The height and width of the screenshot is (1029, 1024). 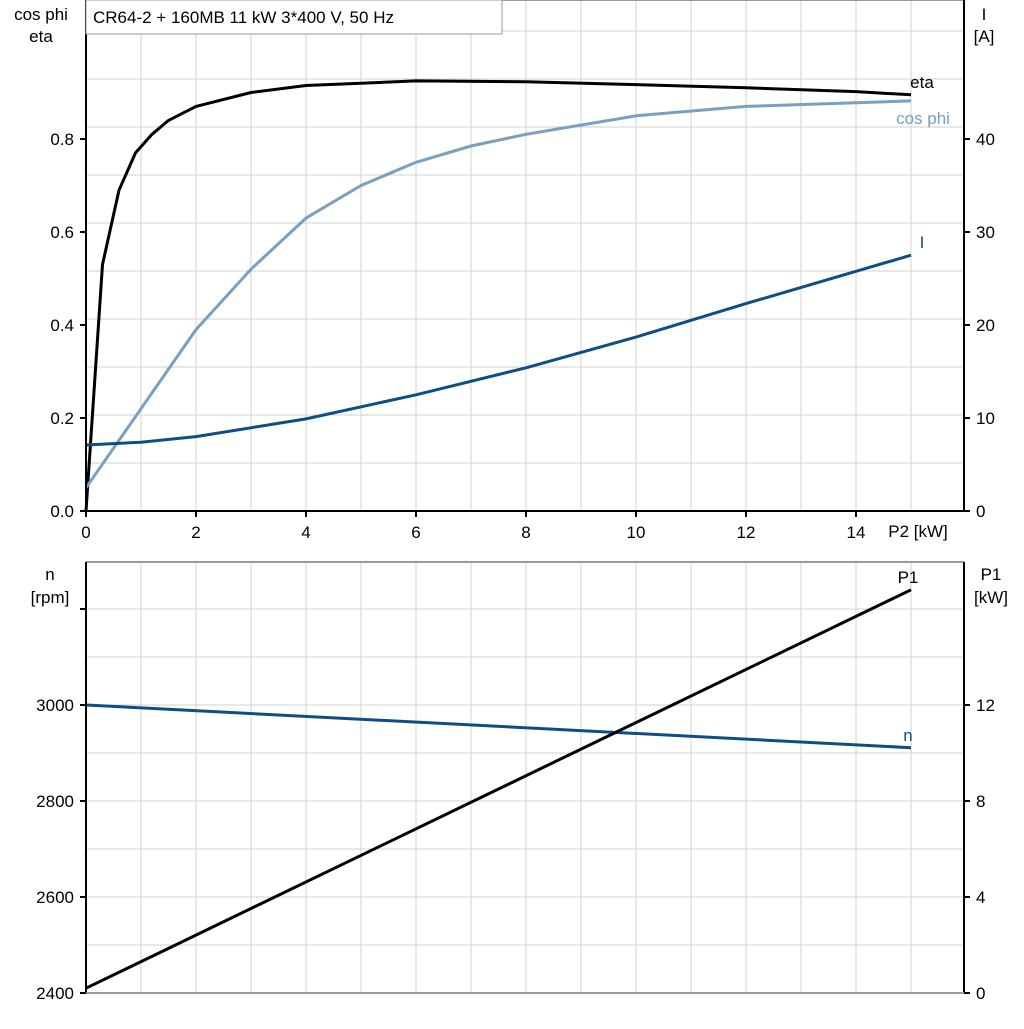 What do you see at coordinates (922, 242) in the screenshot?
I see `series-label-I: I` at bounding box center [922, 242].